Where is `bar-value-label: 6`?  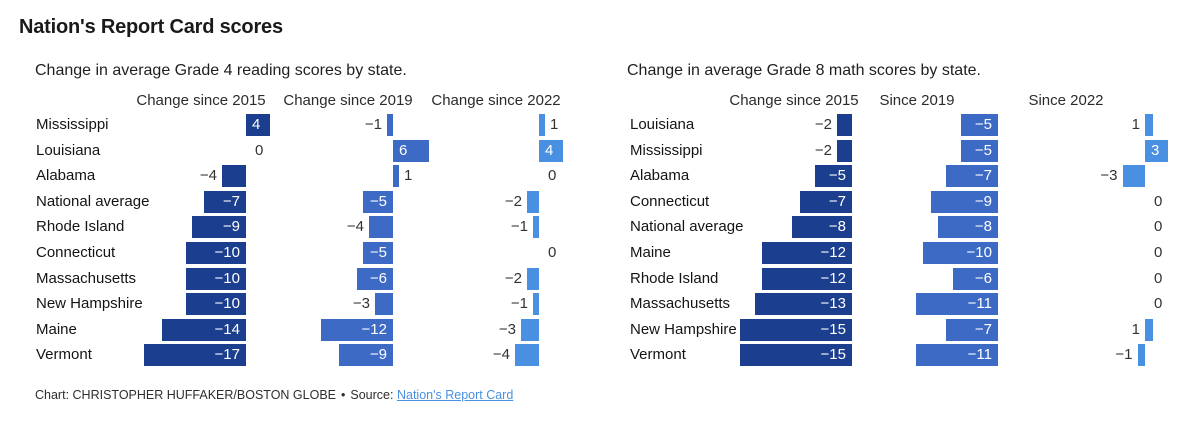 bar-value-label: 6 is located at coordinates (403, 150).